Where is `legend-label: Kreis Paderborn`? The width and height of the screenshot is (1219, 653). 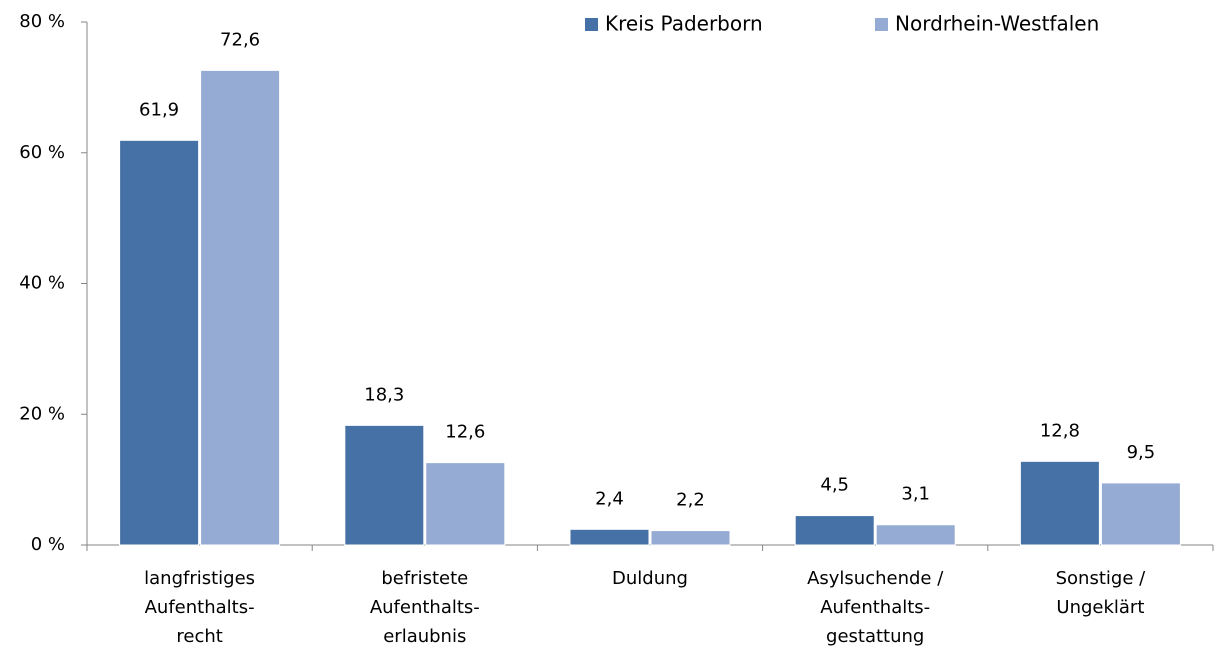 legend-label: Kreis Paderborn is located at coordinates (684, 24).